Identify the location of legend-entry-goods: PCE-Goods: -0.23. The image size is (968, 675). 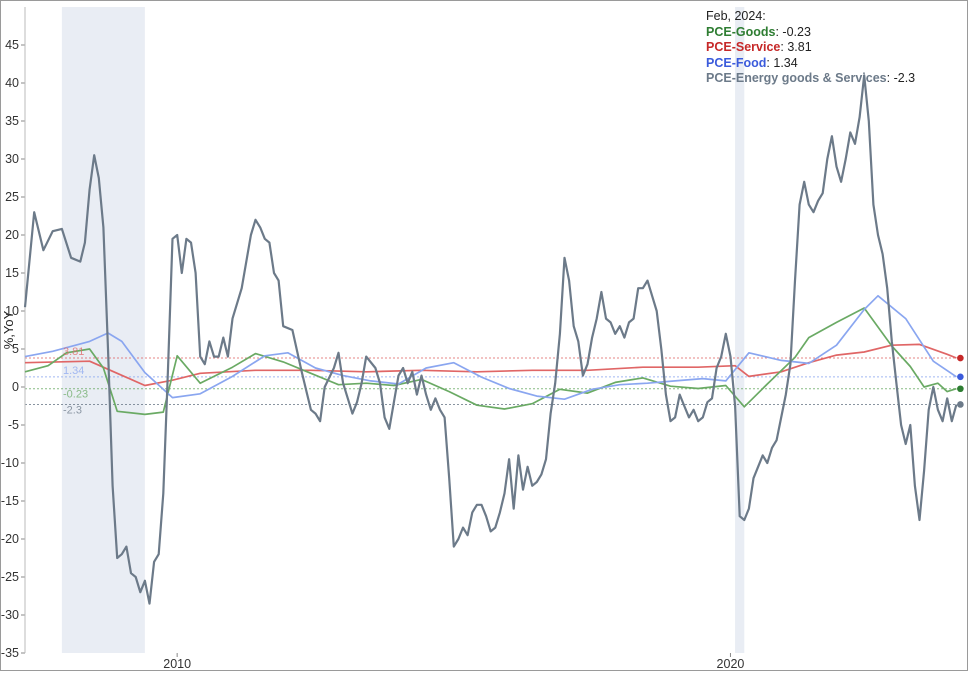
(758, 31).